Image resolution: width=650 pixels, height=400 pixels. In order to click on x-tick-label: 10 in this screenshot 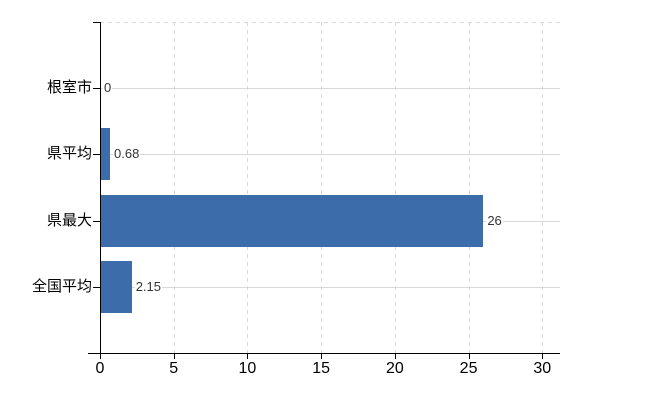, I will do `click(247, 368)`.